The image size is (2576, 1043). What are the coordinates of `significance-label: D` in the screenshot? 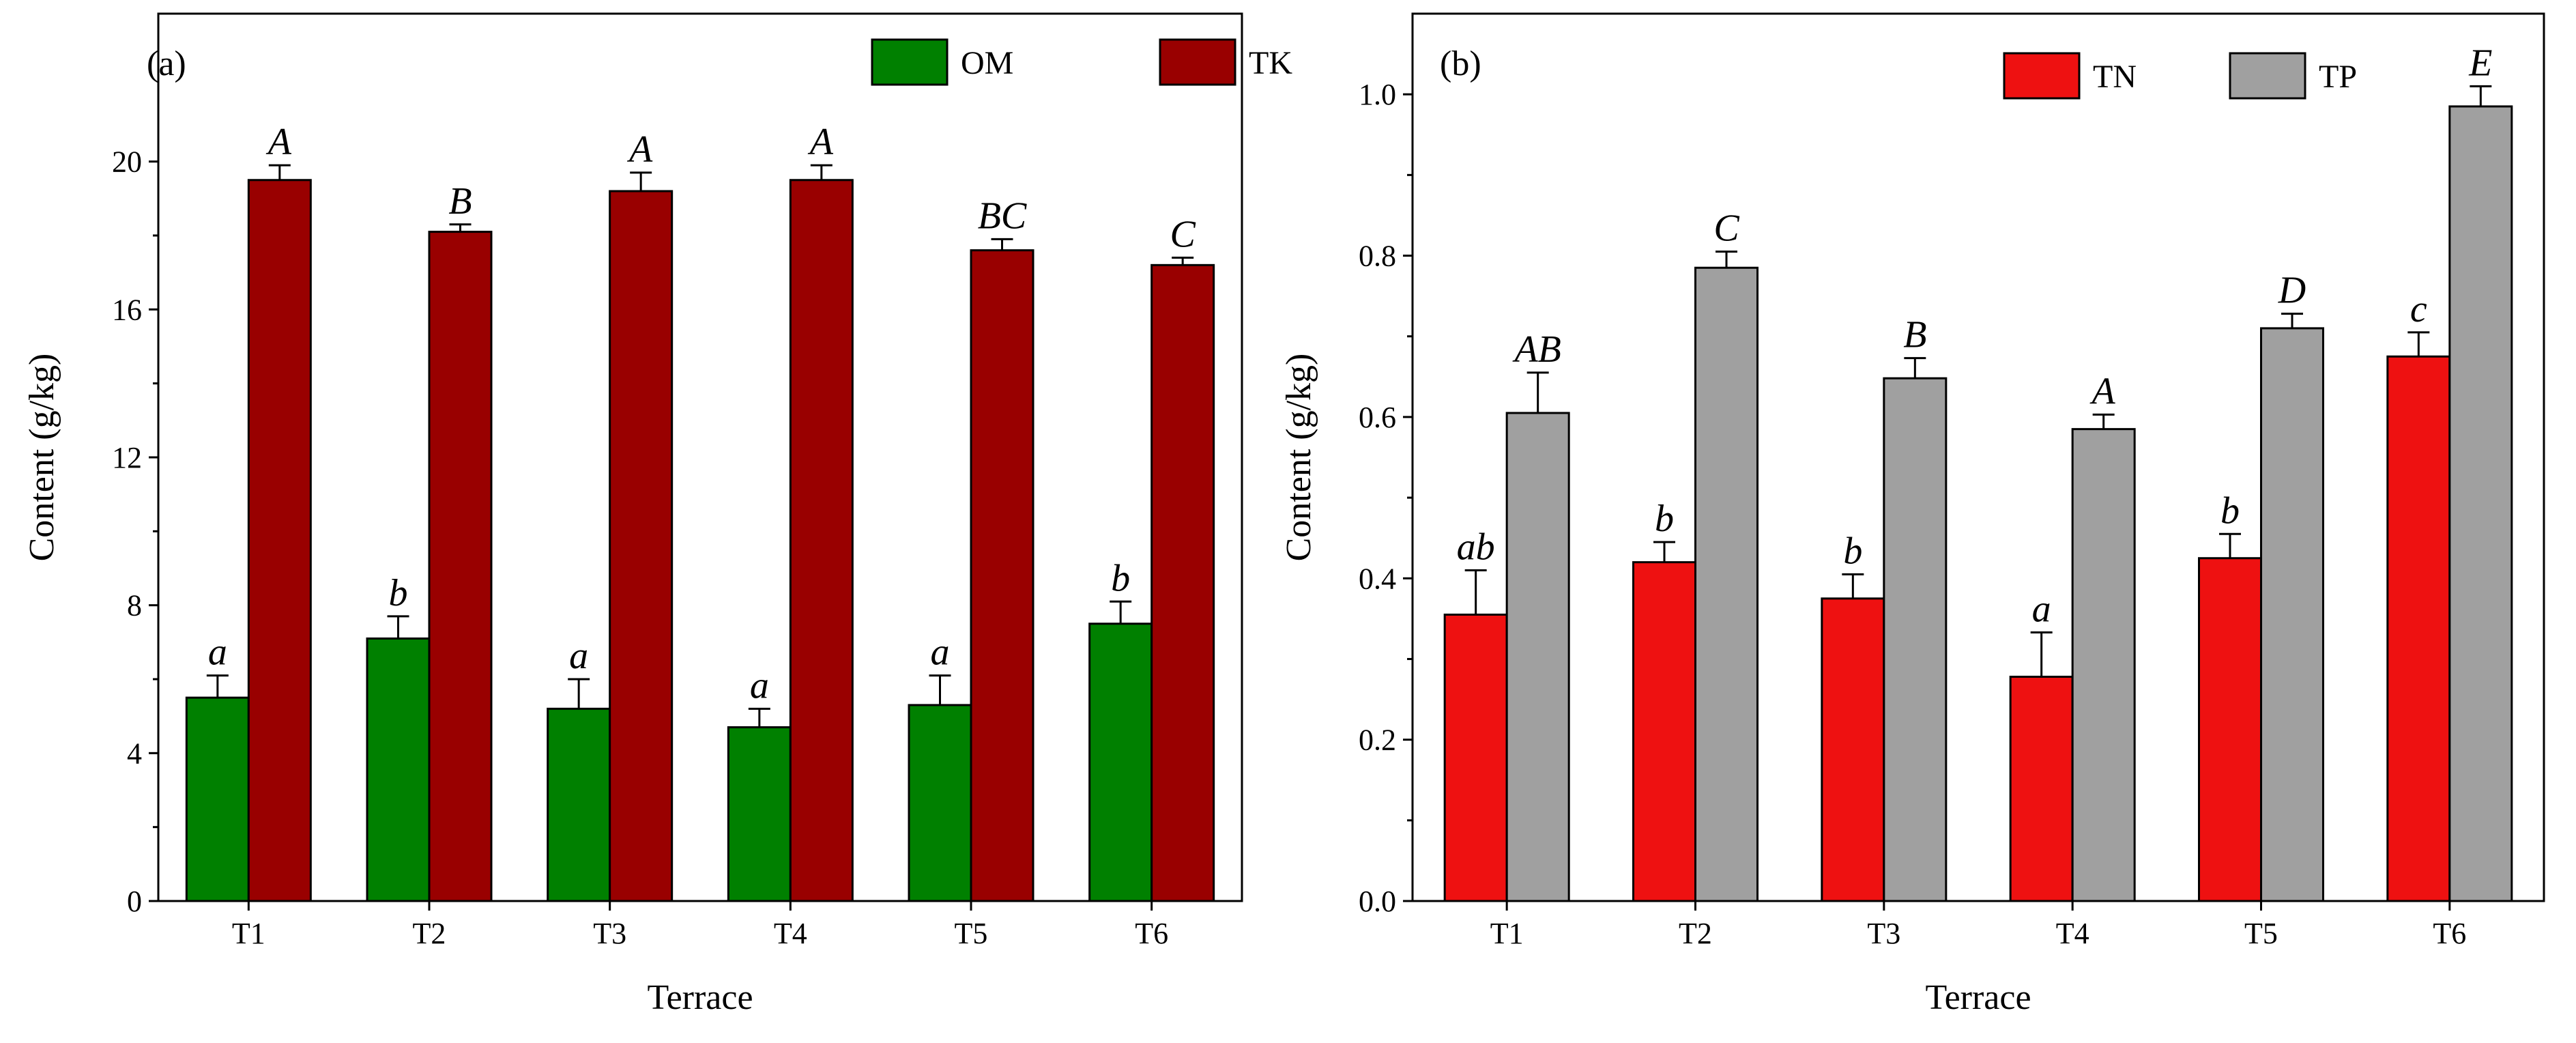 It's located at (2292, 291).